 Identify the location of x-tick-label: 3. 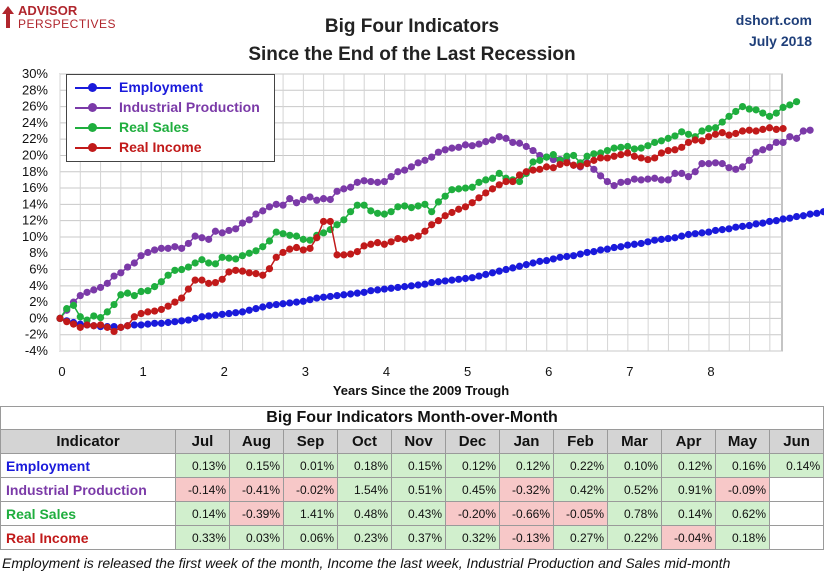
(305, 371).